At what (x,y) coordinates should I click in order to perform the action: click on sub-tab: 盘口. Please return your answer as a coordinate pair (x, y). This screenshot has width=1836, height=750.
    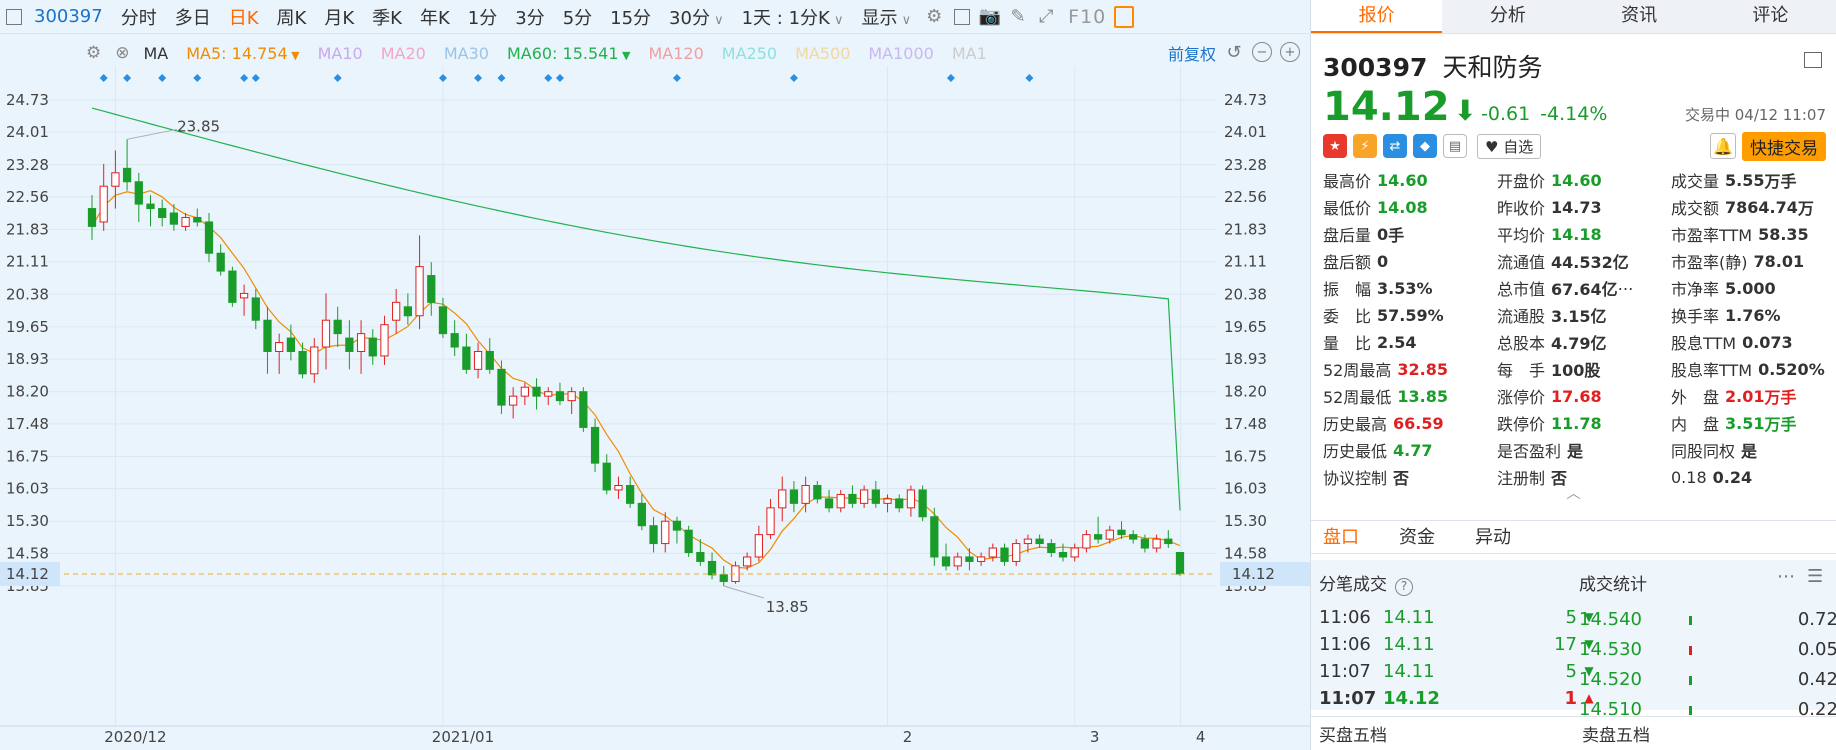
    Looking at the image, I should click on (1341, 537).